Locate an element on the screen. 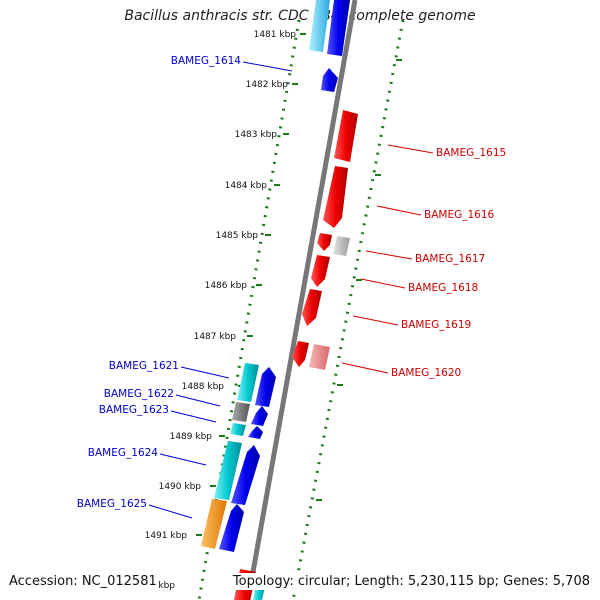  gene-bameg-1620b is located at coordinates (319, 357).